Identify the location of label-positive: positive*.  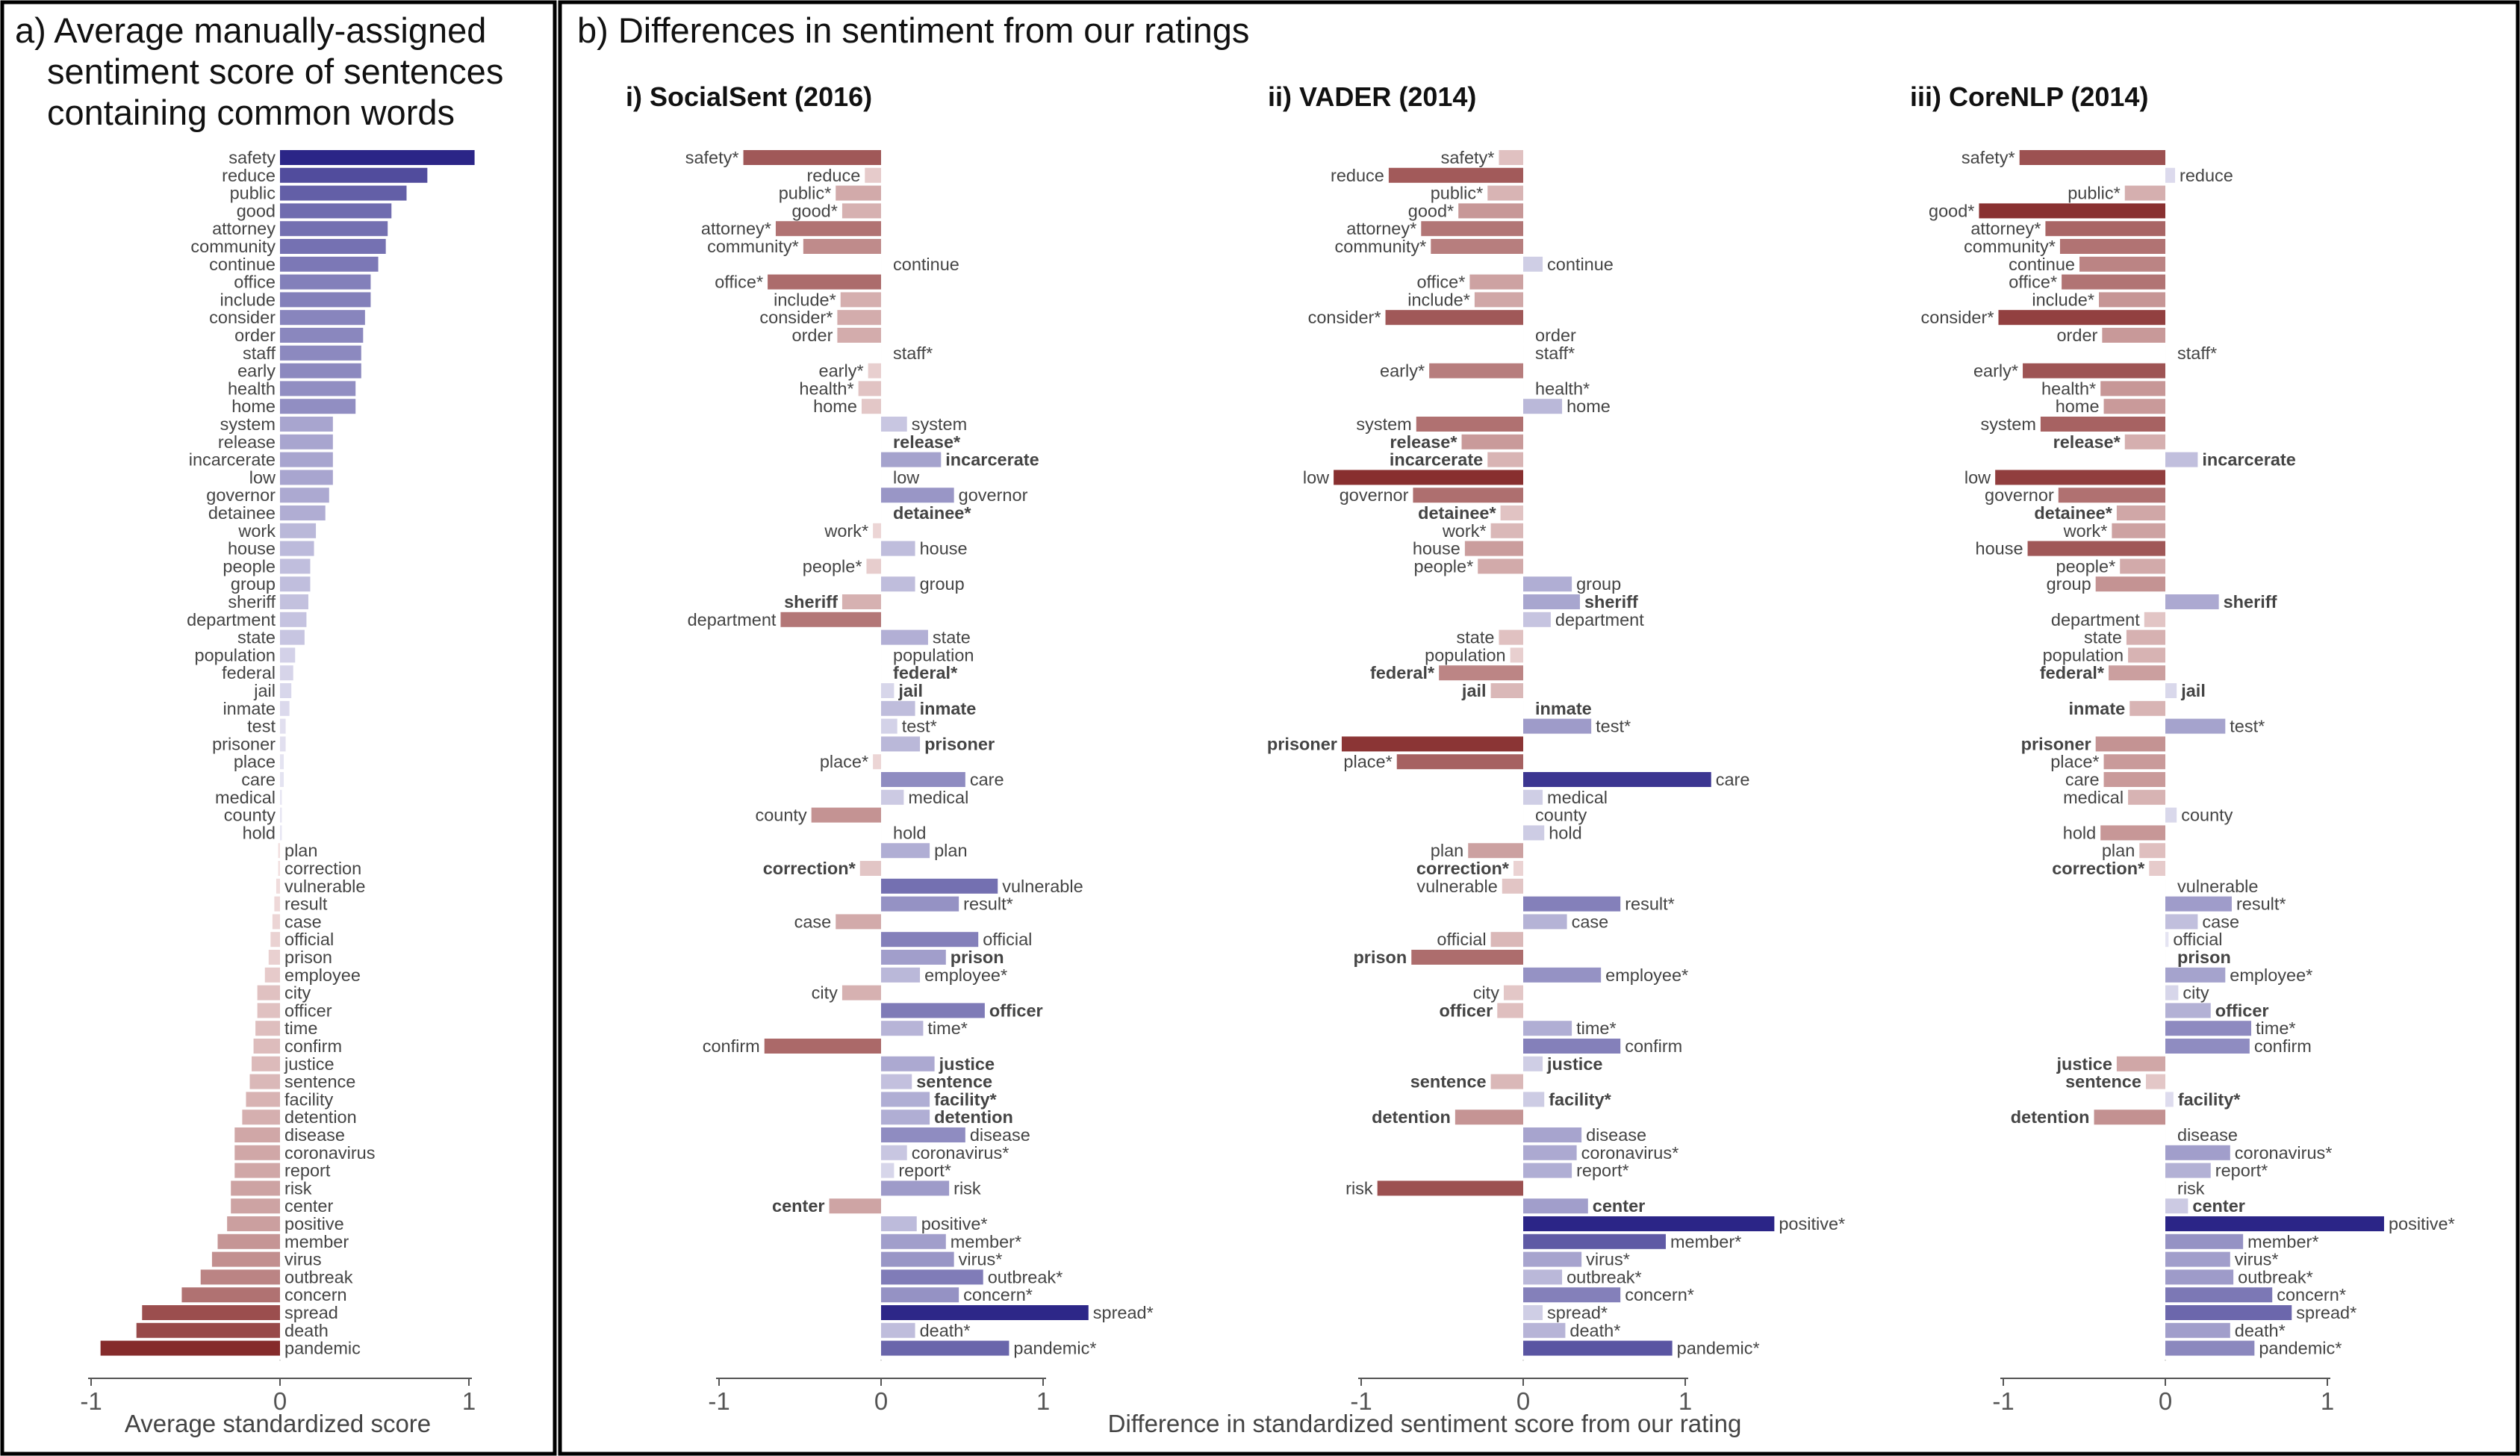
(954, 1223).